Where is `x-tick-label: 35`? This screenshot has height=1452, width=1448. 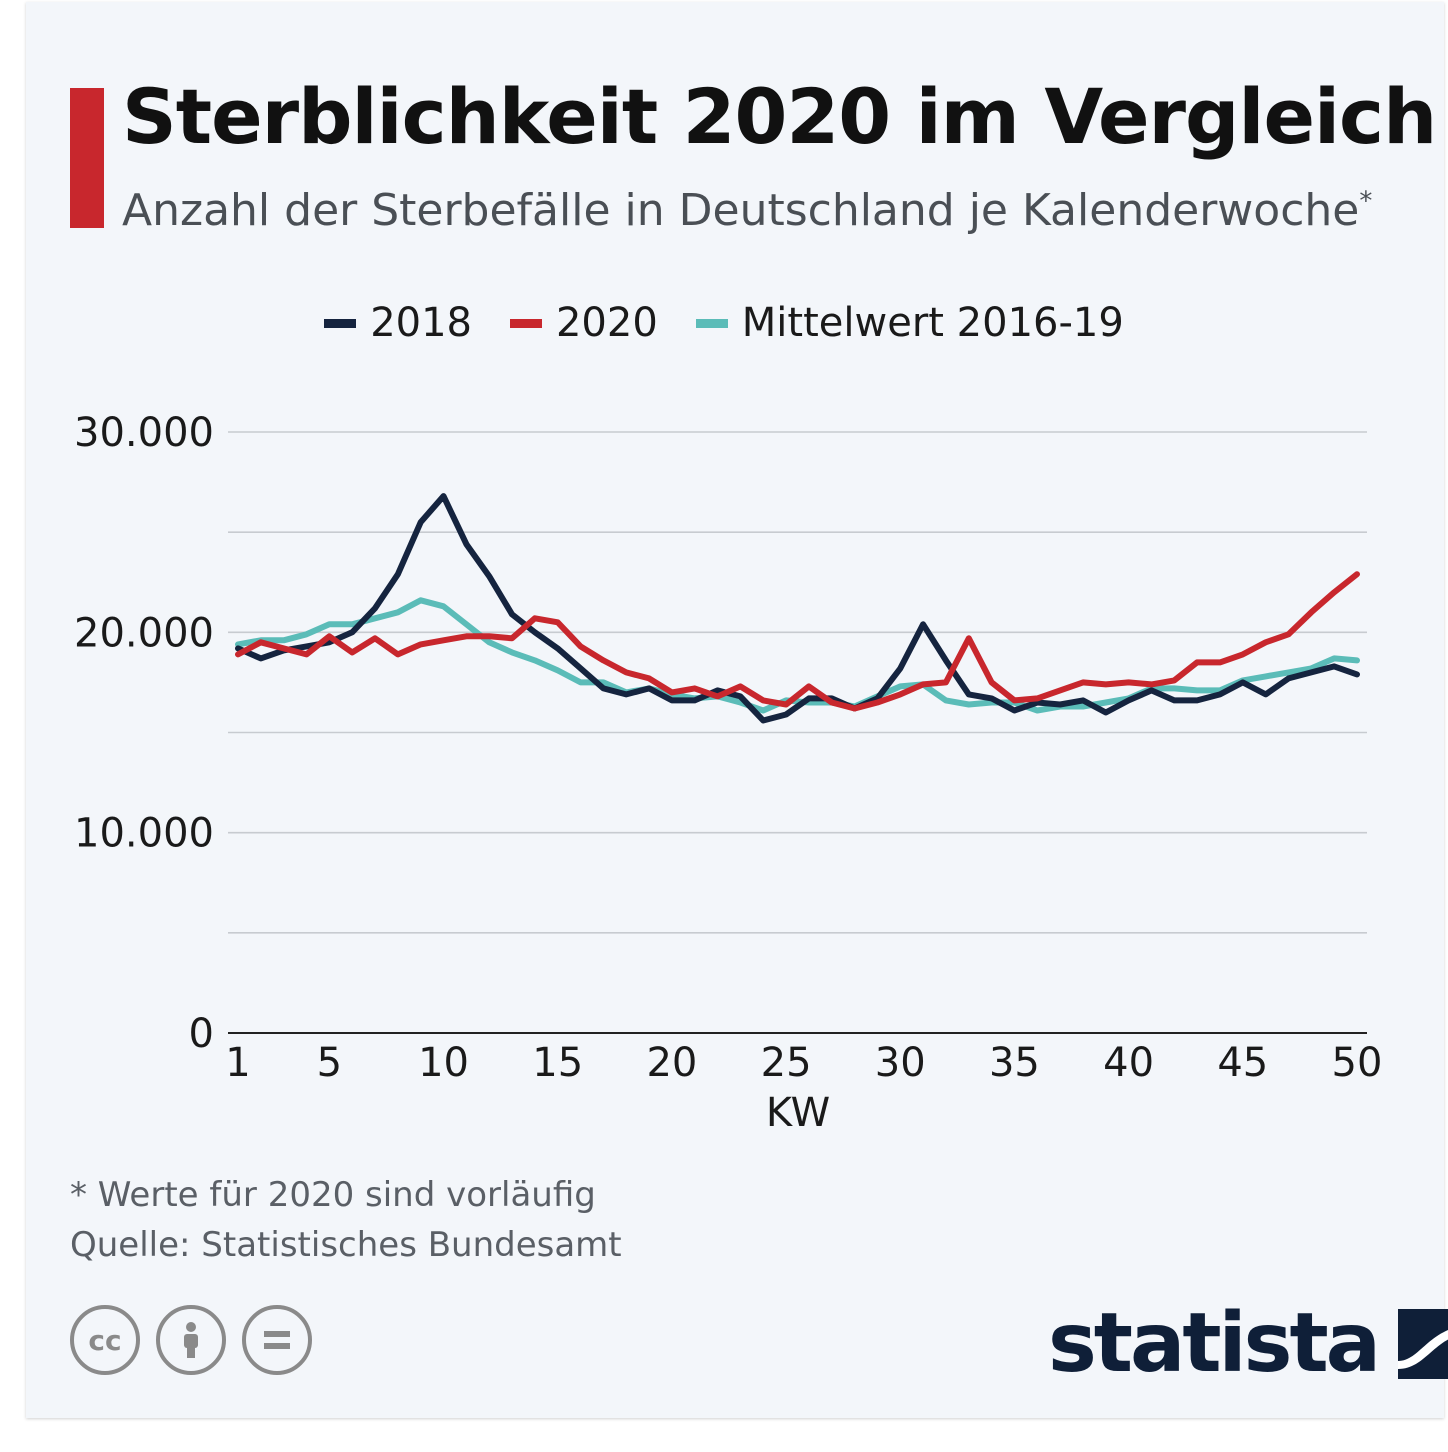
x-tick-label: 35 is located at coordinates (1014, 1063).